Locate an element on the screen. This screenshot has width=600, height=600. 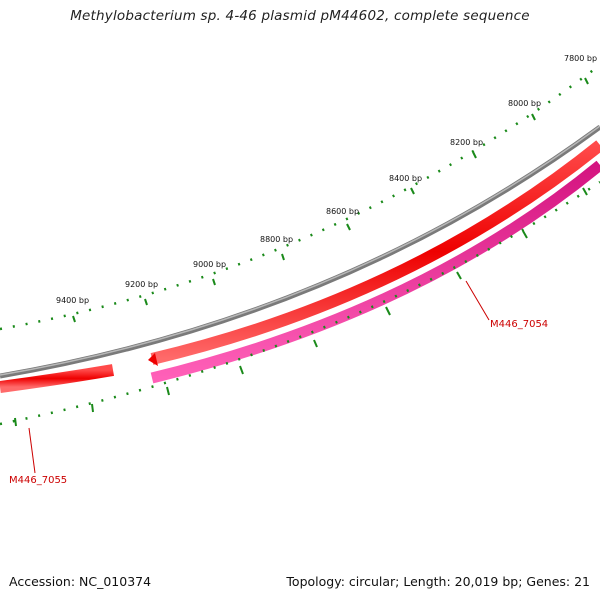
scale-label-8200: 8200 bp is located at coordinates (466, 142).